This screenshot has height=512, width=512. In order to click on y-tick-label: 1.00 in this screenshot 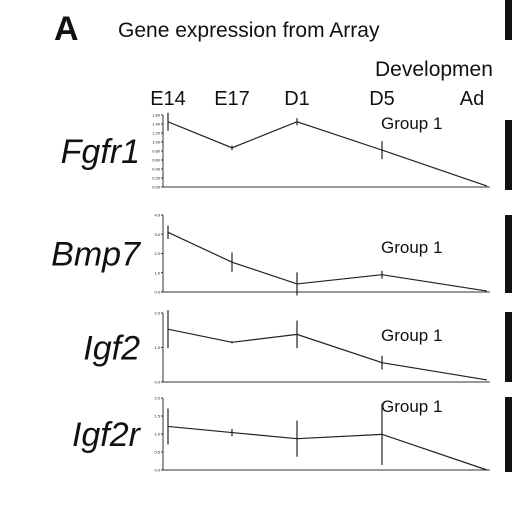, I will do `click(156, 142)`.